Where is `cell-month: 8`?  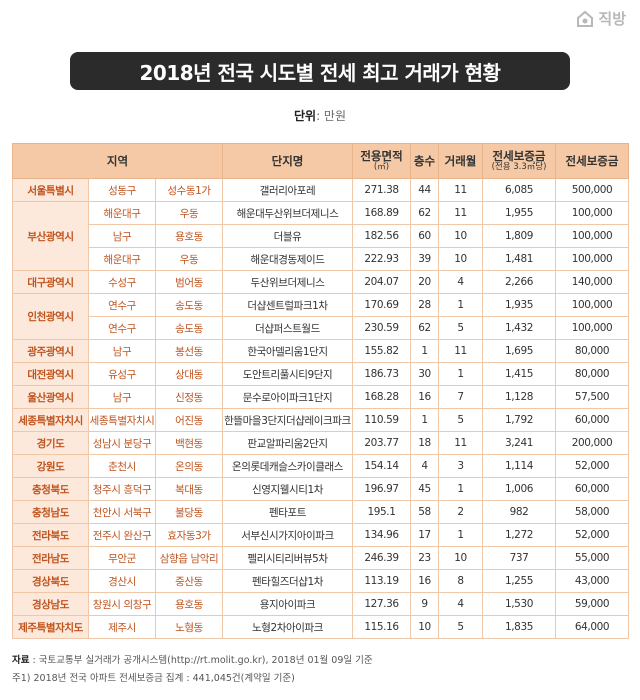 cell-month: 8 is located at coordinates (460, 581).